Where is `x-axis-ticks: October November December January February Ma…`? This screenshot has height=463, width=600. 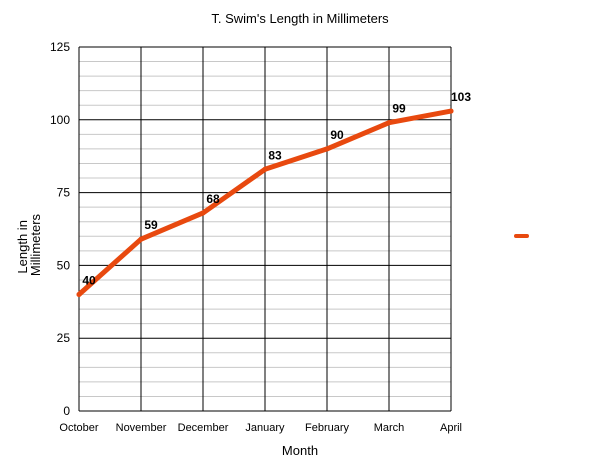 x-axis-ticks: October November December January February Ma… is located at coordinates (260, 428).